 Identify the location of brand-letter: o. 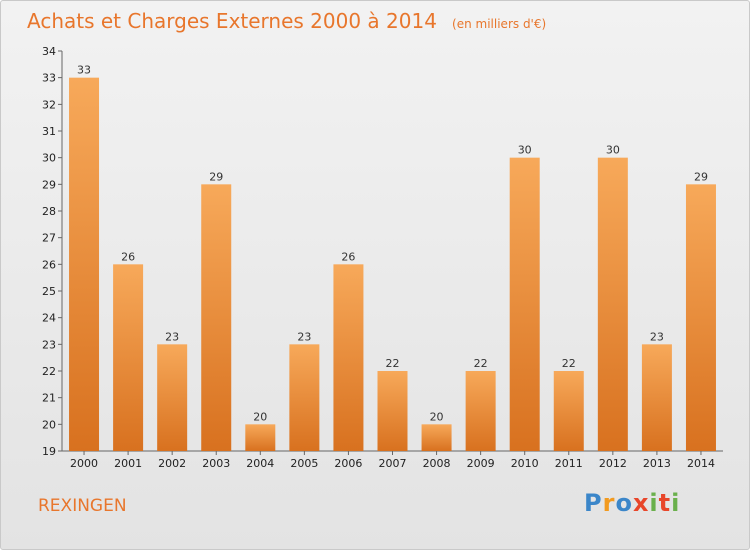
(624, 503).